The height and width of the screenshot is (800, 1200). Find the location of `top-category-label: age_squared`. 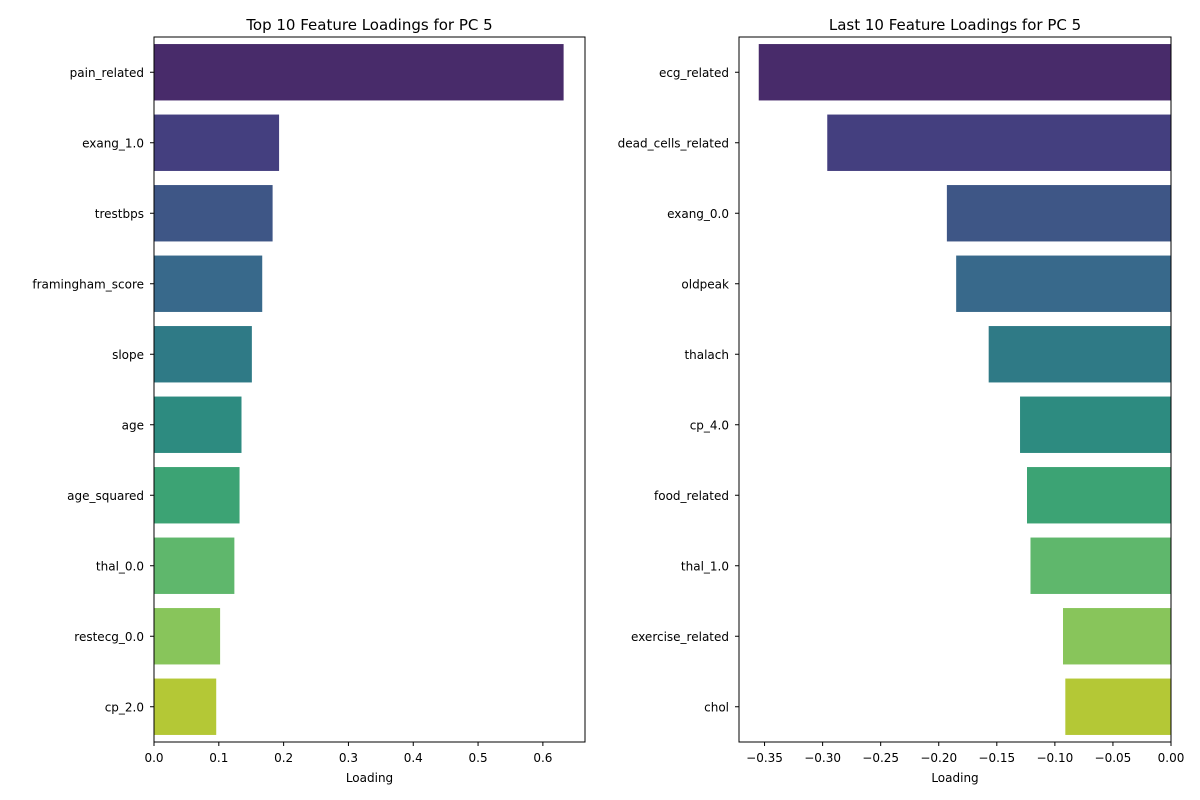

top-category-label: age_squared is located at coordinates (105, 496).